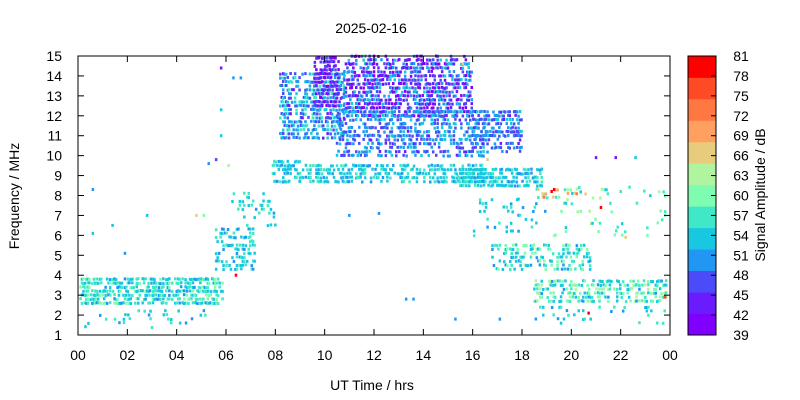  What do you see at coordinates (58, 295) in the screenshot?
I see `y-tick-label: 3` at bounding box center [58, 295].